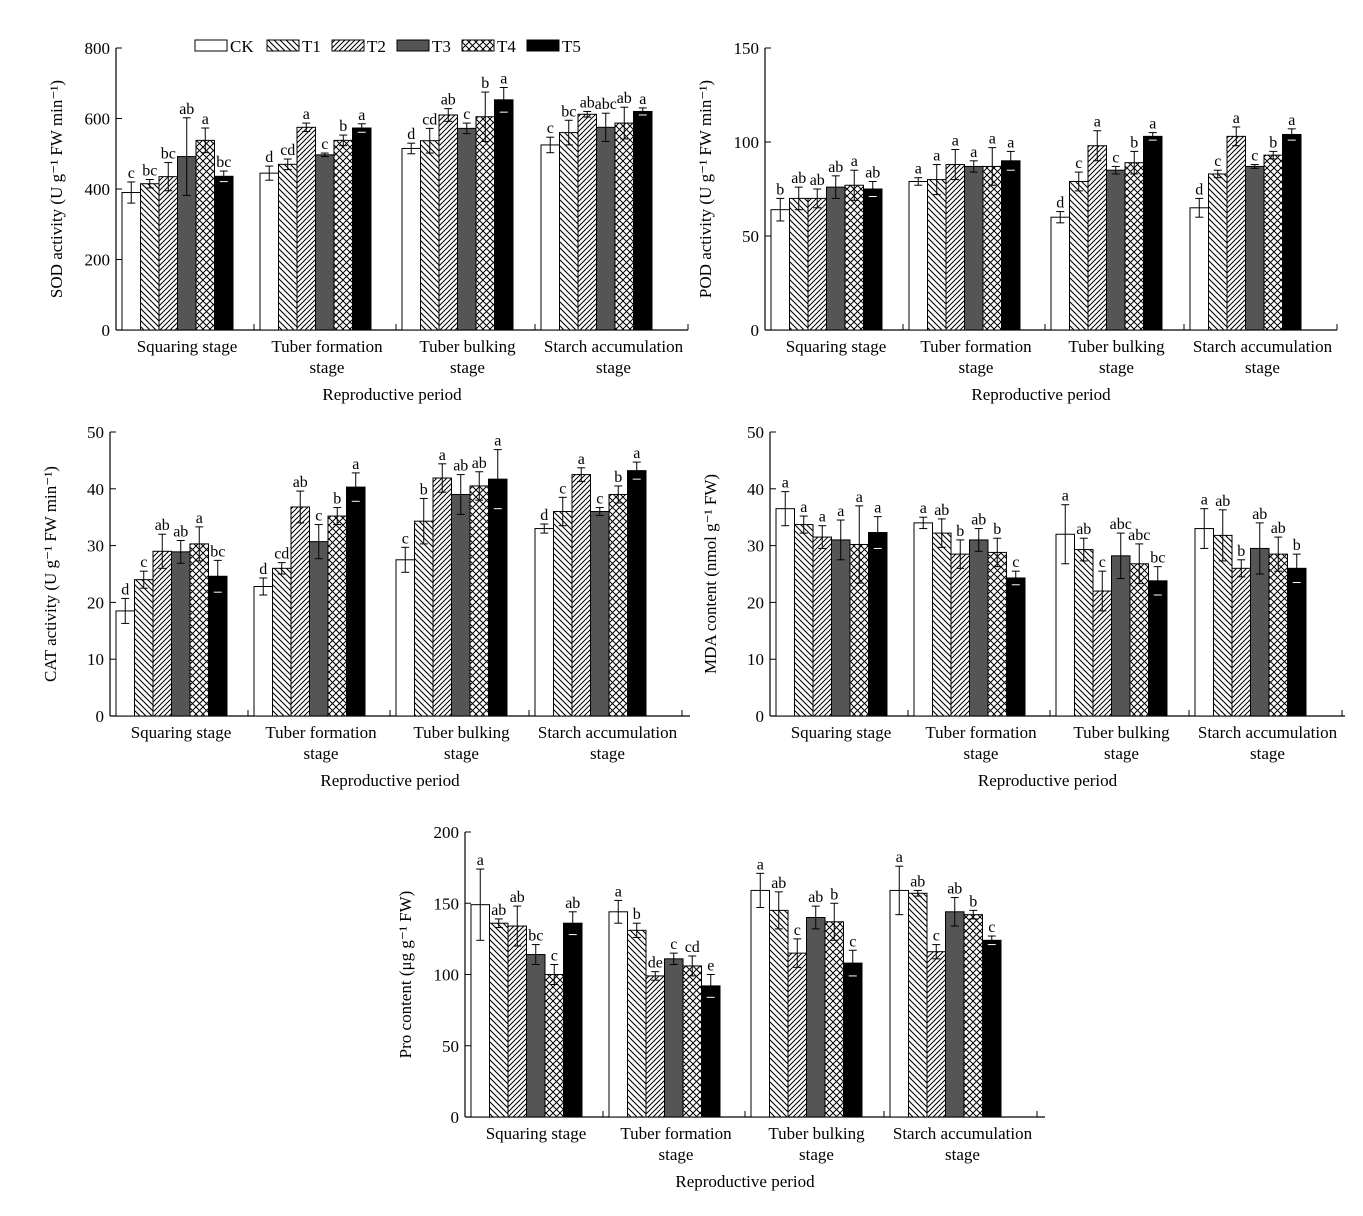 The height and width of the screenshot is (1216, 1363). Describe the element at coordinates (358, 46) in the screenshot. I see `legend-item-t2: T2` at that location.